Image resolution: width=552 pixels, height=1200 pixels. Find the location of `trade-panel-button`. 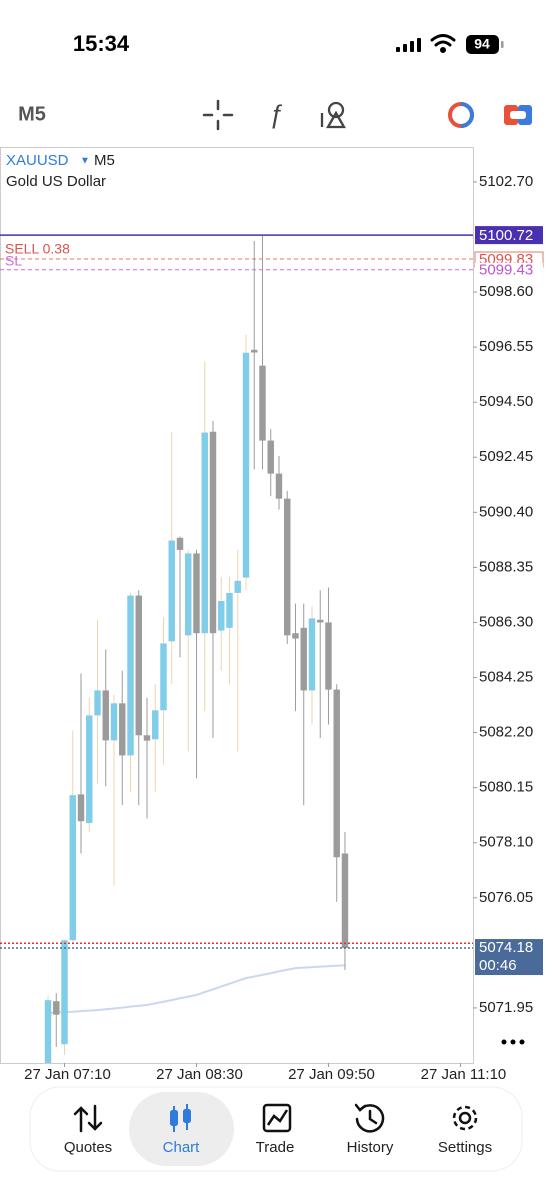

trade-panel-button is located at coordinates (461, 115).